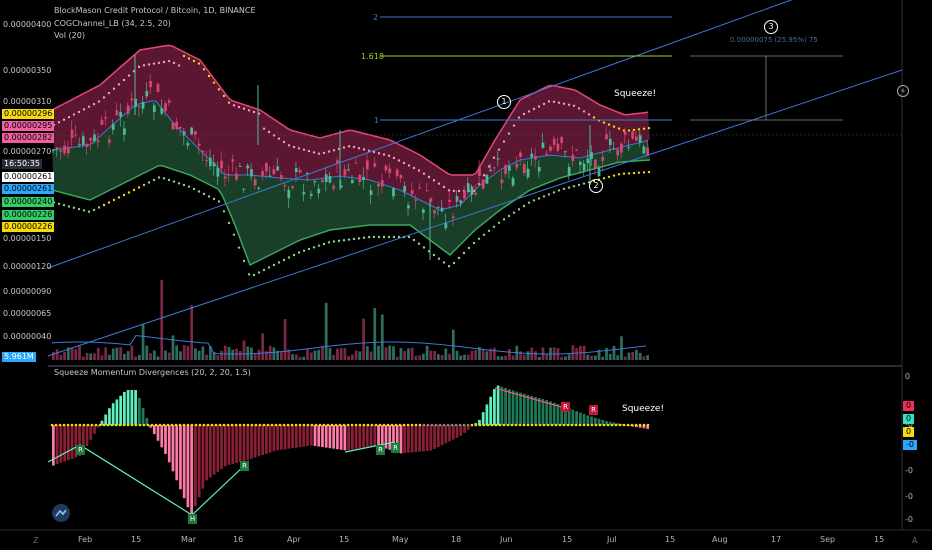 This screenshot has height=550, width=932. Describe the element at coordinates (400, 539) in the screenshot. I see `time-tick: May` at that location.